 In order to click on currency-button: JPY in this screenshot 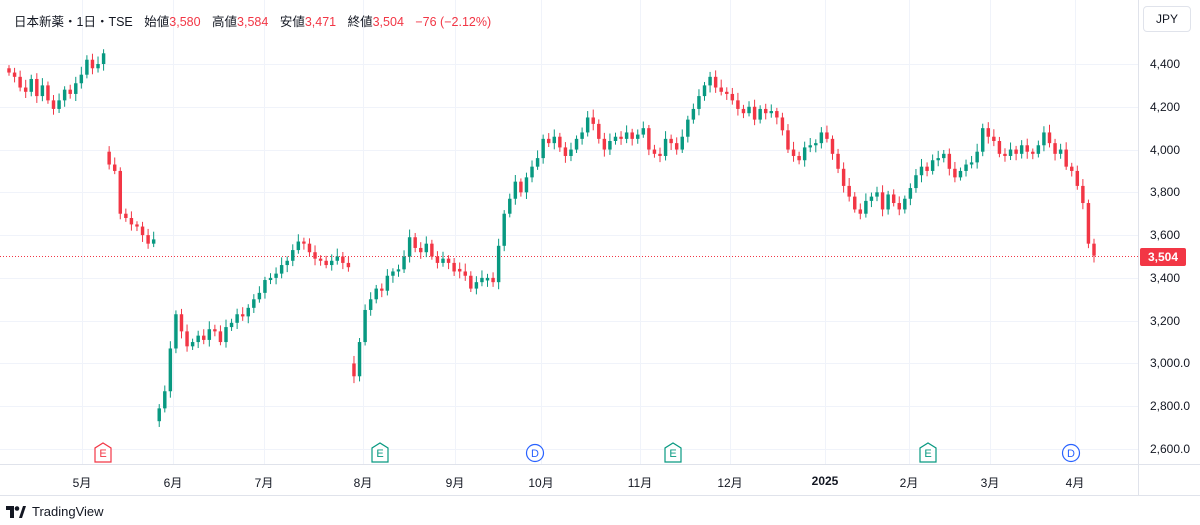, I will do `click(1167, 19)`.